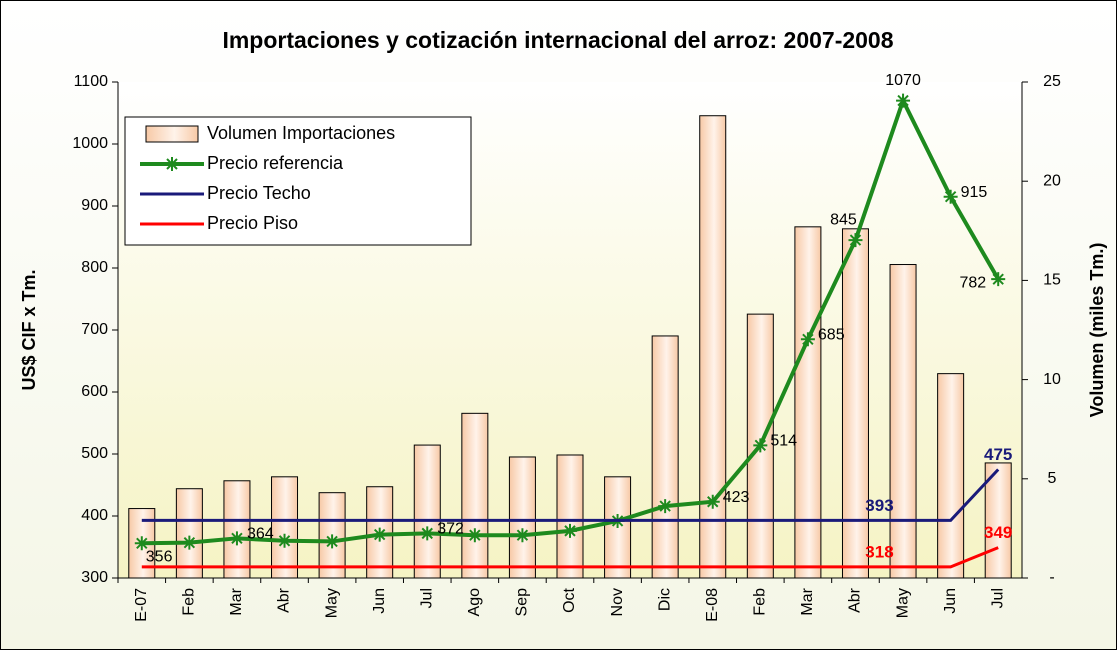 Image resolution: width=1117 pixels, height=650 pixels. I want to click on y2-tick-label: 25, so click(1052, 81).